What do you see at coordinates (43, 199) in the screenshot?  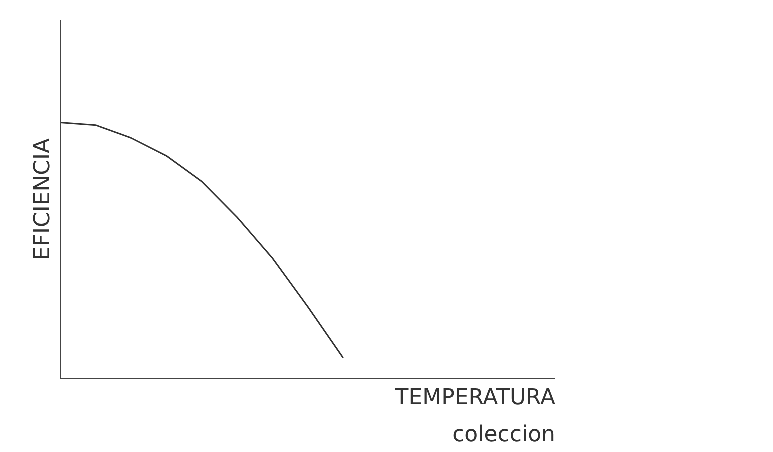 I see `y-axis-title: EFICIENCIA` at bounding box center [43, 199].